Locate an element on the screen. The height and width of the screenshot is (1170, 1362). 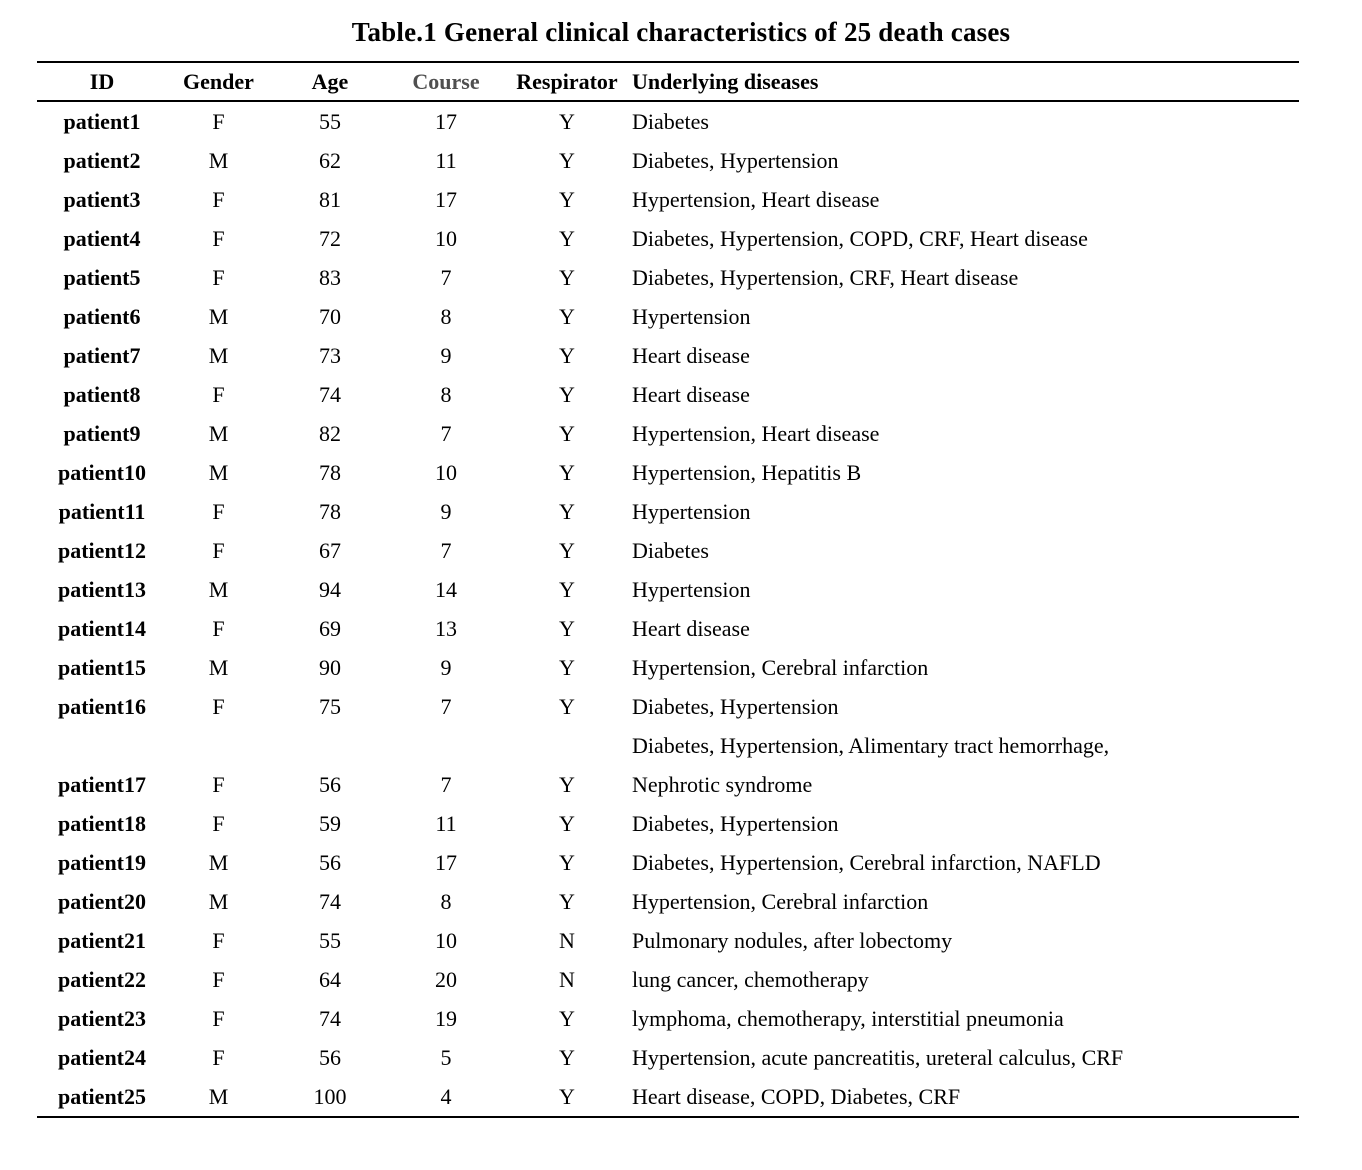
cell-age: 62 is located at coordinates (330, 160).